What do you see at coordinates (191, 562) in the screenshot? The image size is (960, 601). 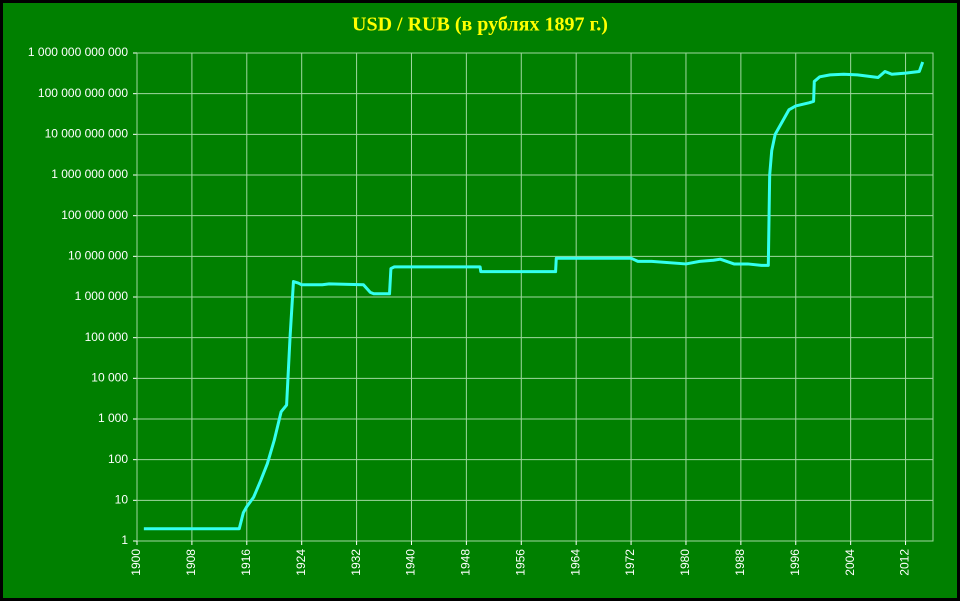 I see `x-tick-label: 1908` at bounding box center [191, 562].